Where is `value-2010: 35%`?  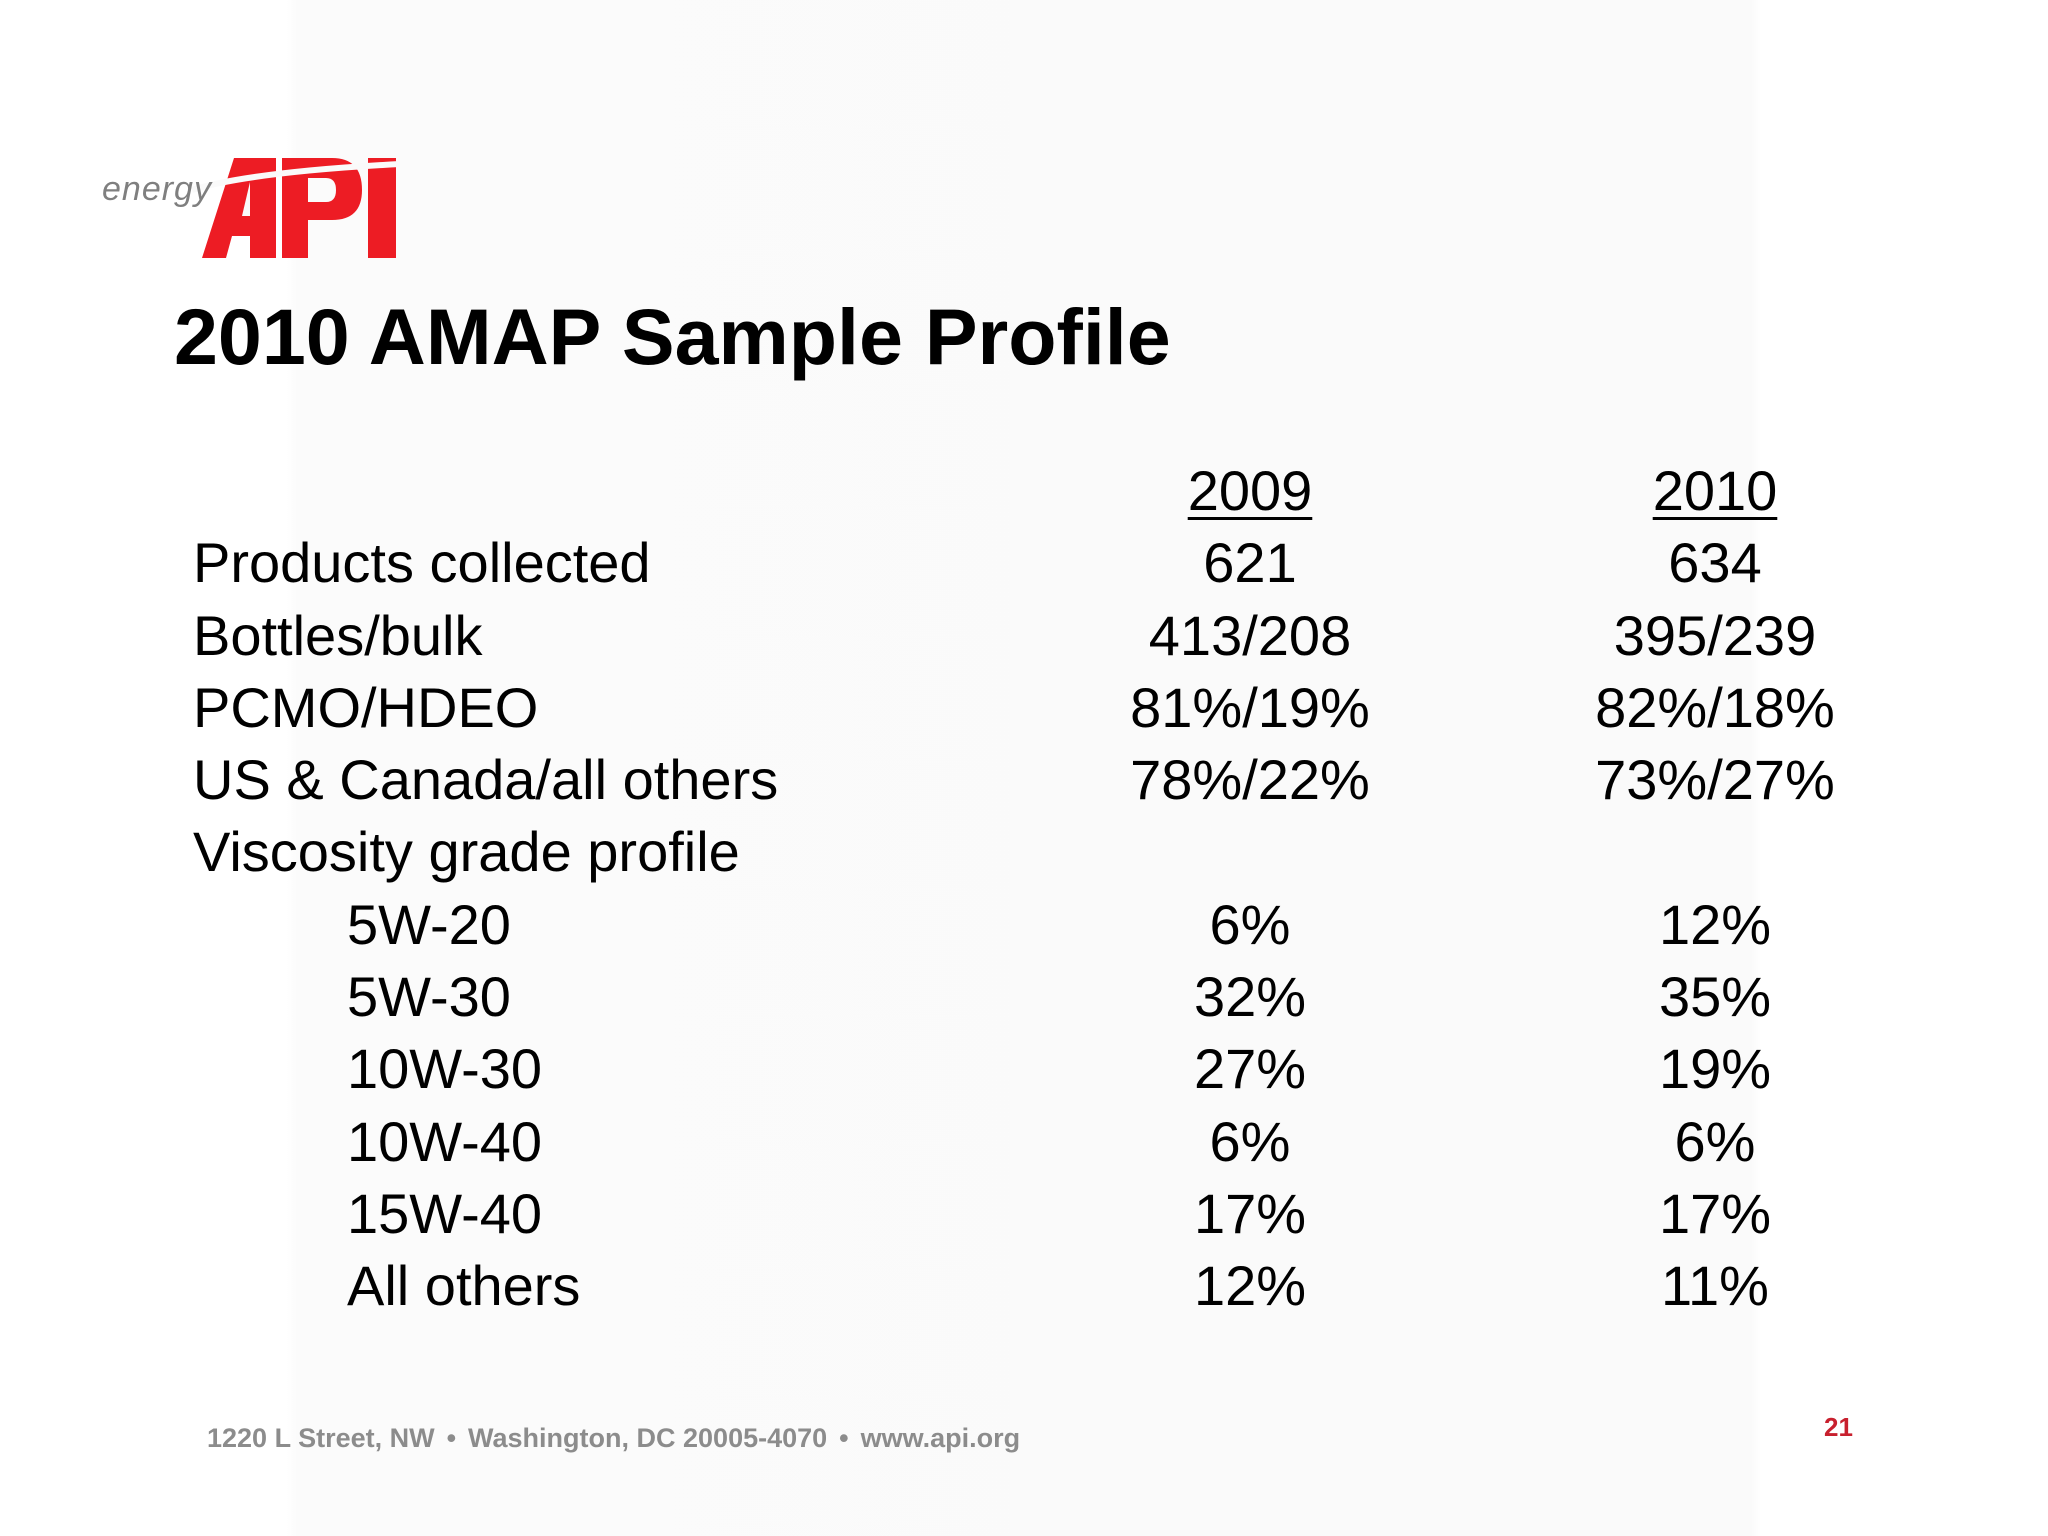 value-2010: 35% is located at coordinates (1715, 997).